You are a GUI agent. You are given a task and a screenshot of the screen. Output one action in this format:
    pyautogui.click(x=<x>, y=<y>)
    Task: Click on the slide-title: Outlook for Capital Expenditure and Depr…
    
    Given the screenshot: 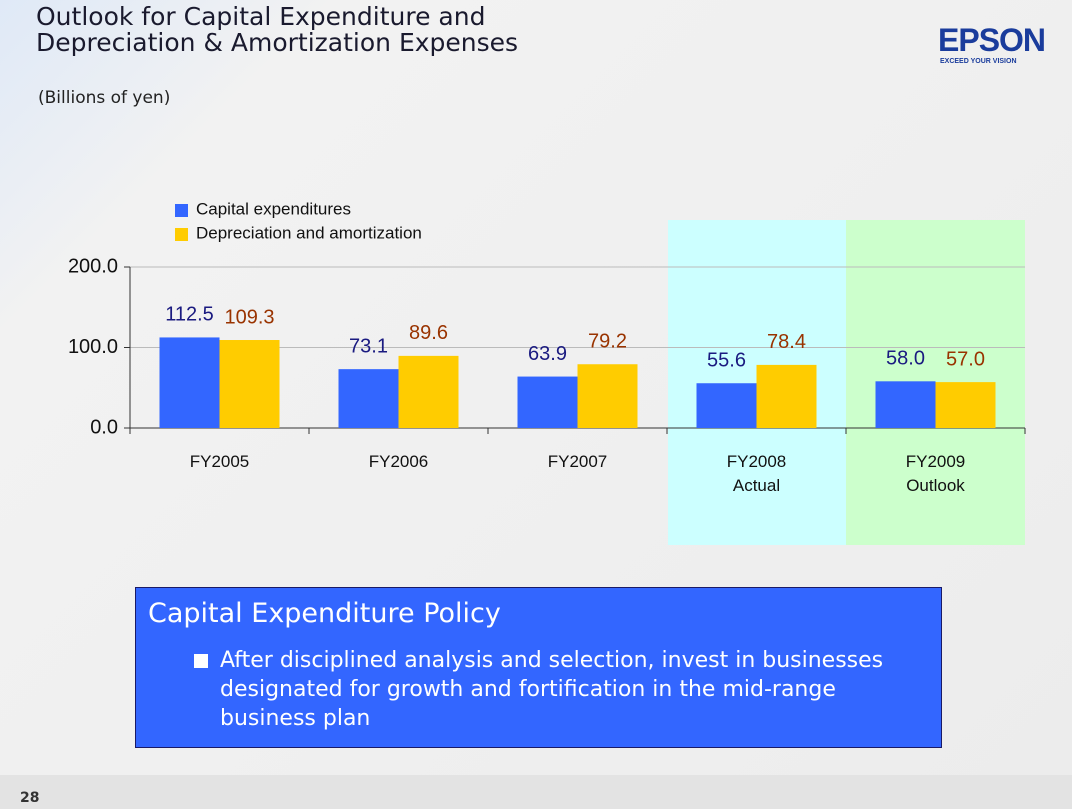 What is the action you would take?
    pyautogui.click(x=277, y=29)
    